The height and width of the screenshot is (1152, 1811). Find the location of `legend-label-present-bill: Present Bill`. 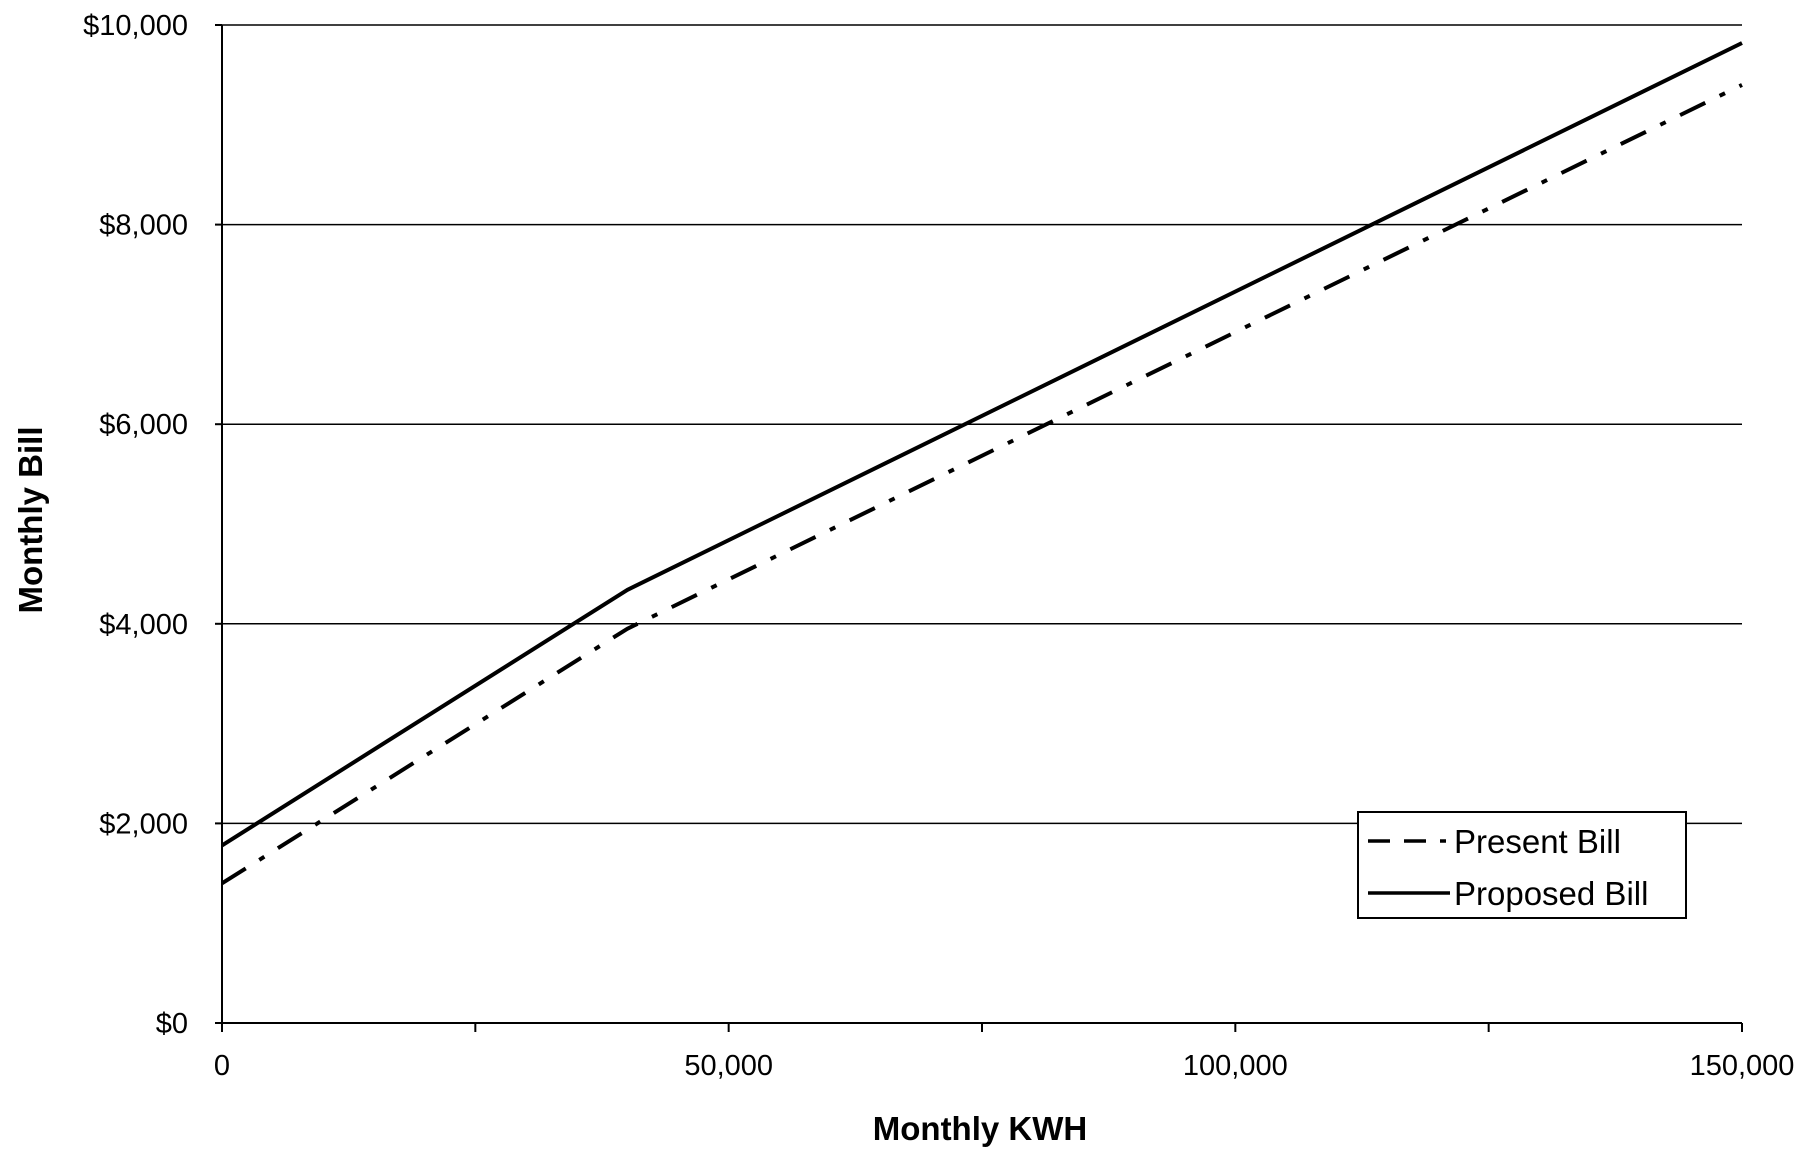

legend-label-present-bill: Present Bill is located at coordinates (1537, 841).